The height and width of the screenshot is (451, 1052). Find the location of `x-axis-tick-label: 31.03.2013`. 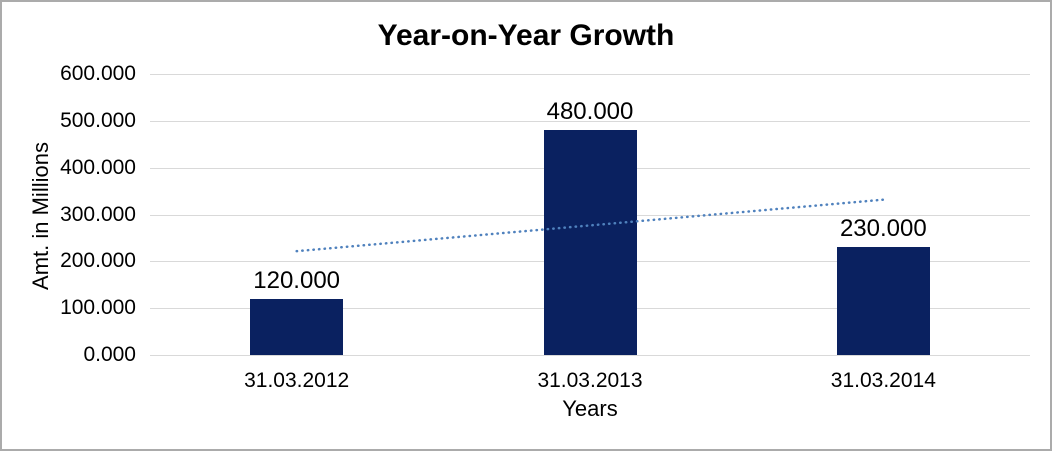

x-axis-tick-label: 31.03.2013 is located at coordinates (590, 380).